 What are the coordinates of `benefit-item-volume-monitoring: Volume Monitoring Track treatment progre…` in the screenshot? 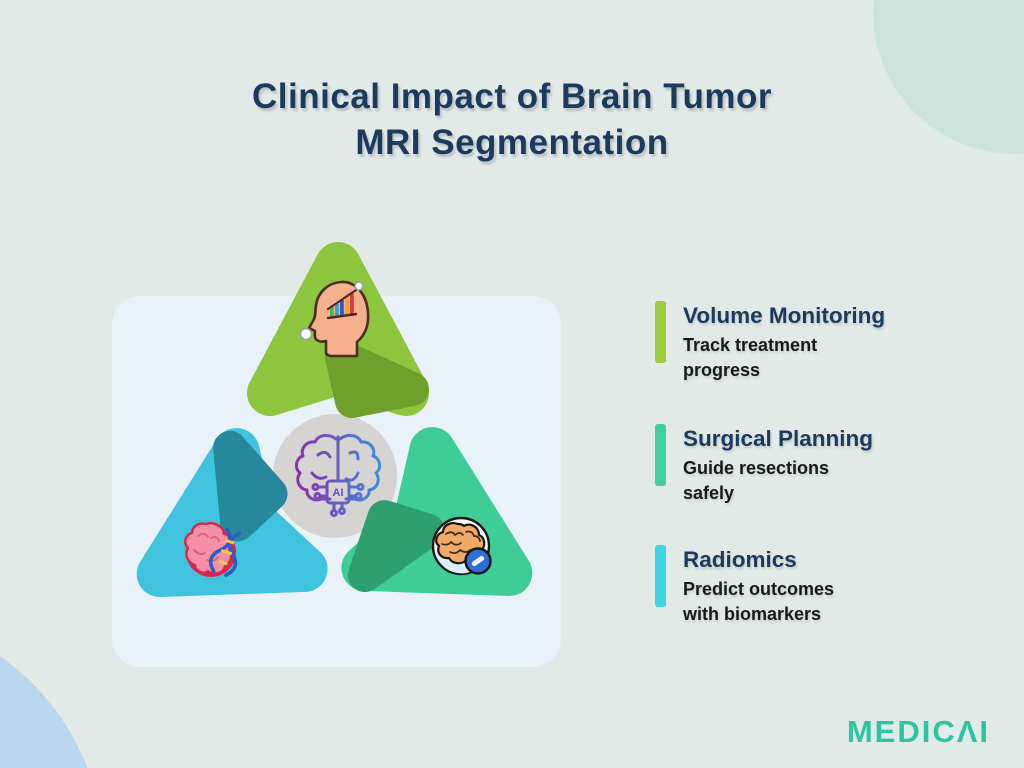 It's located at (770, 341).